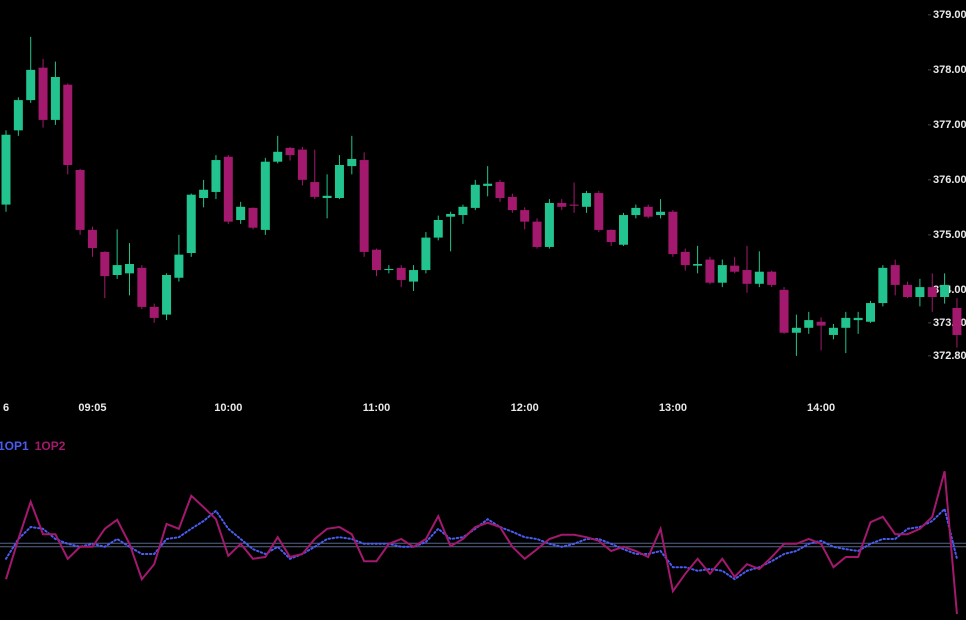 The image size is (966, 620). What do you see at coordinates (14, 446) in the screenshot?
I see `legend-entry: 1OP1` at bounding box center [14, 446].